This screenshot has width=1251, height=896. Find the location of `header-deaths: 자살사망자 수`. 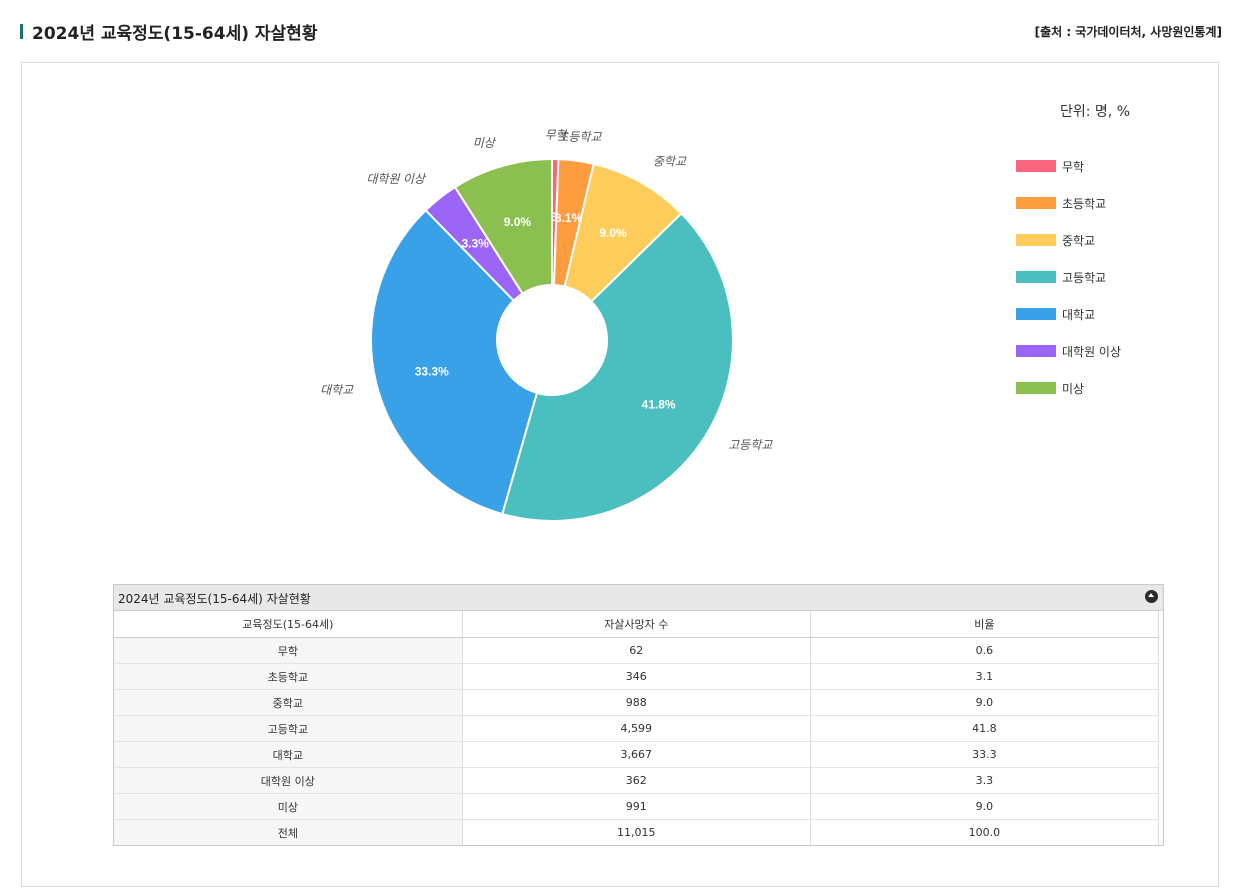

header-deaths: 자살사망자 수 is located at coordinates (636, 624).